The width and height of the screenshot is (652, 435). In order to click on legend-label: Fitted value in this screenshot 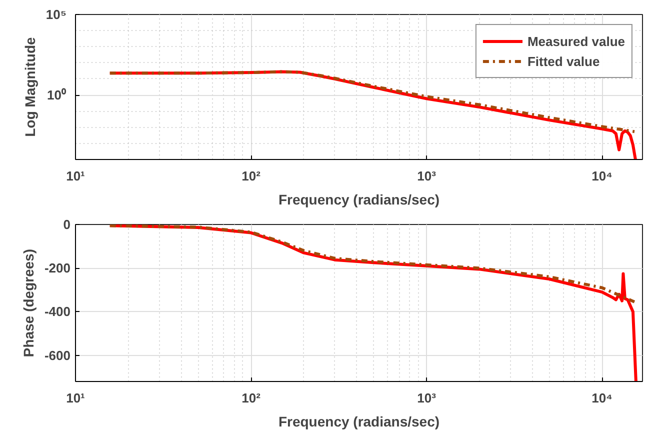, I will do `click(563, 61)`.